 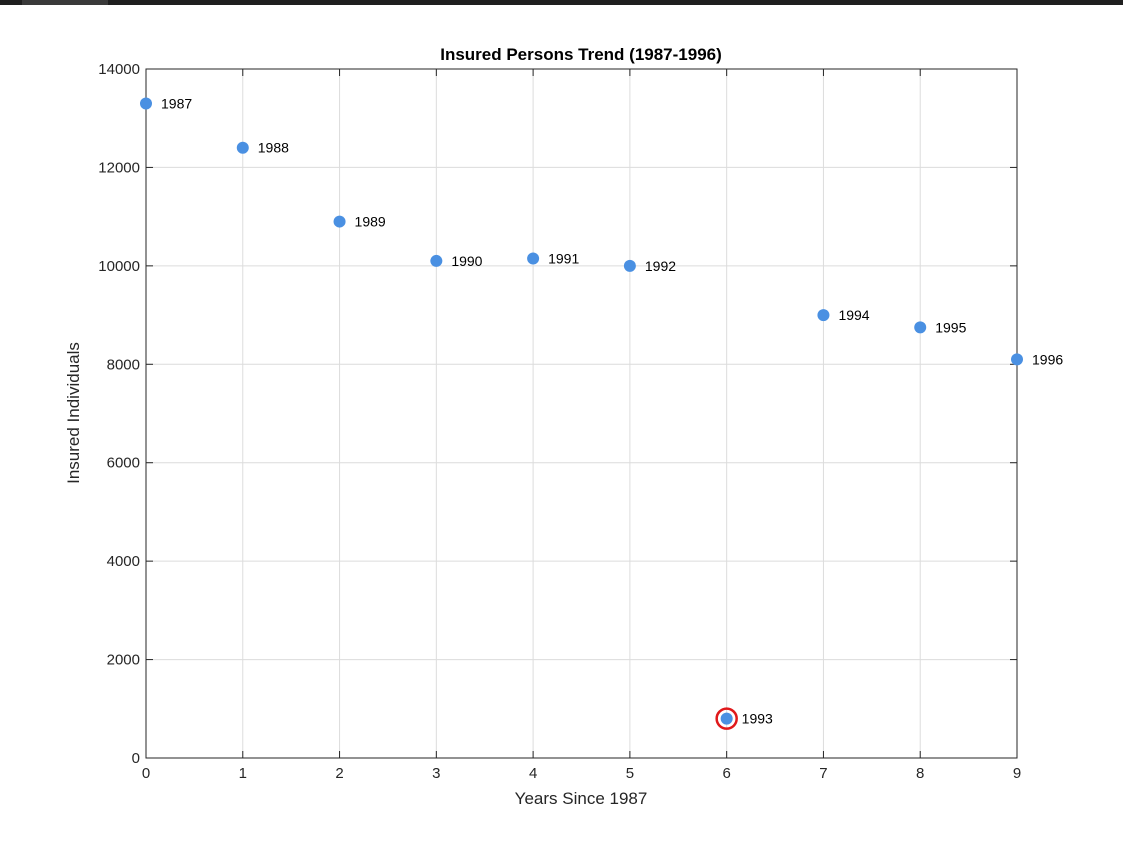 I want to click on point-label: 1991, so click(x=563, y=258).